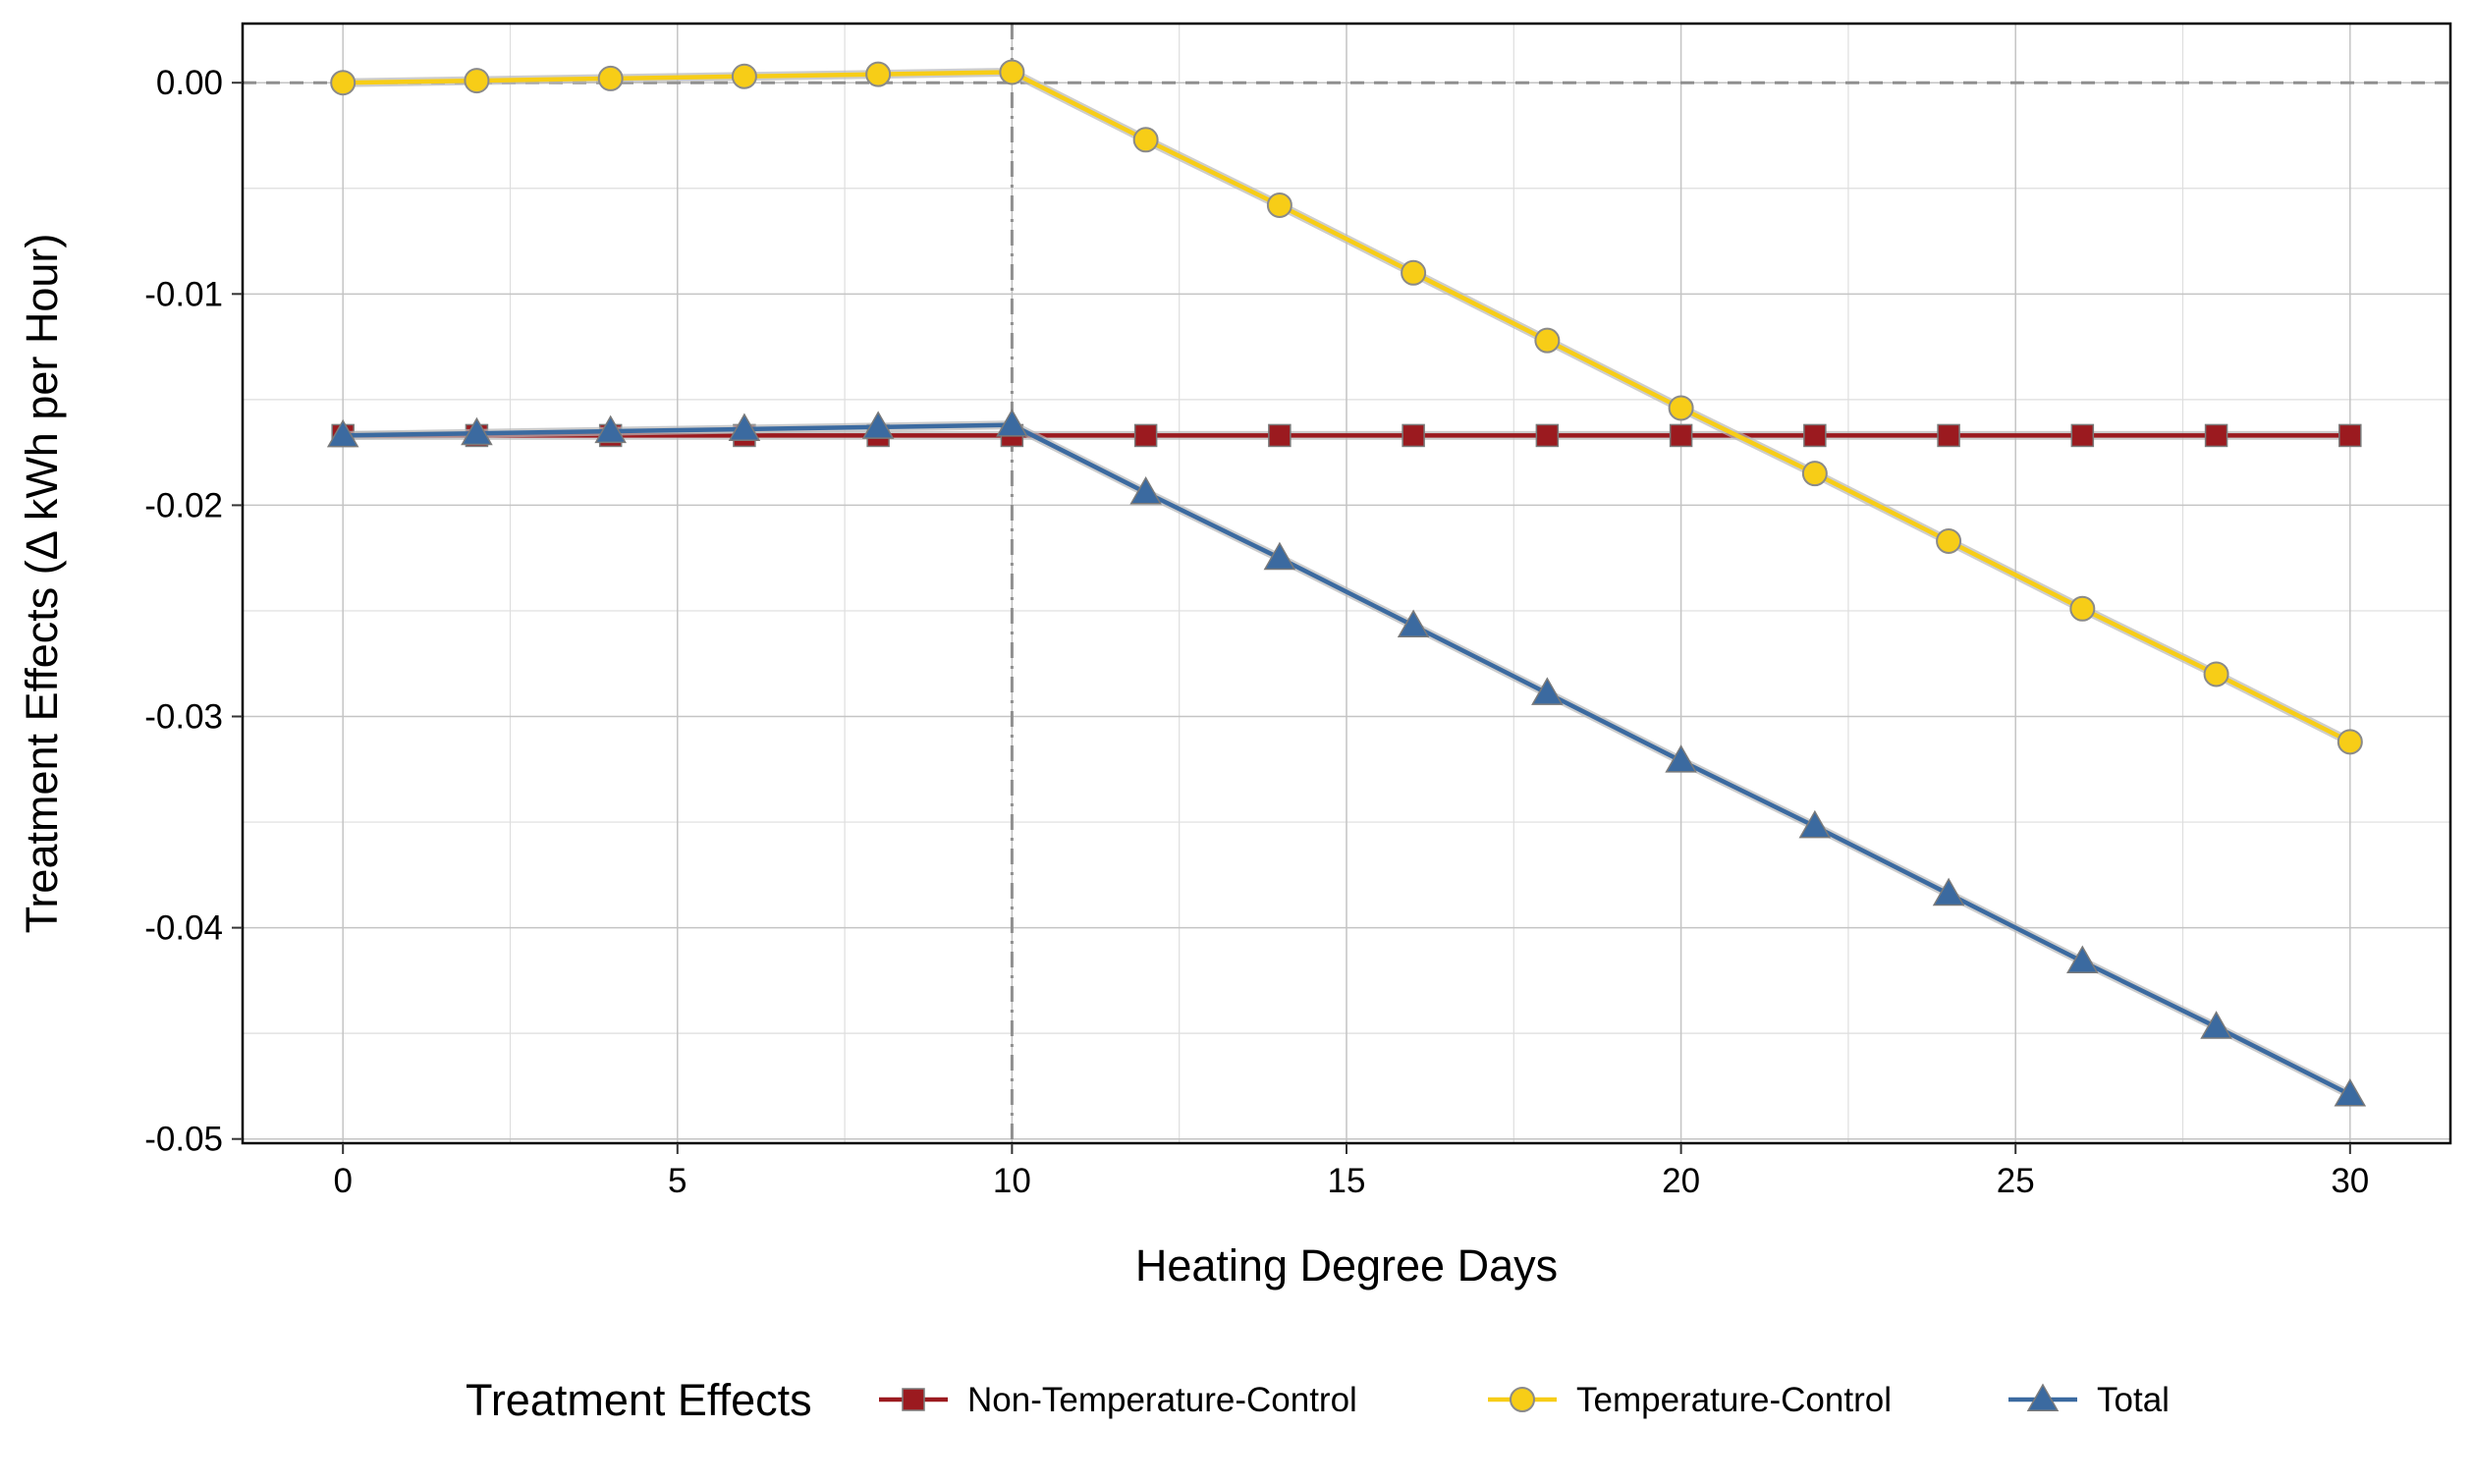 Image resolution: width=2474 pixels, height=1484 pixels. What do you see at coordinates (1012, 1181) in the screenshot?
I see `x-tick-label: 10` at bounding box center [1012, 1181].